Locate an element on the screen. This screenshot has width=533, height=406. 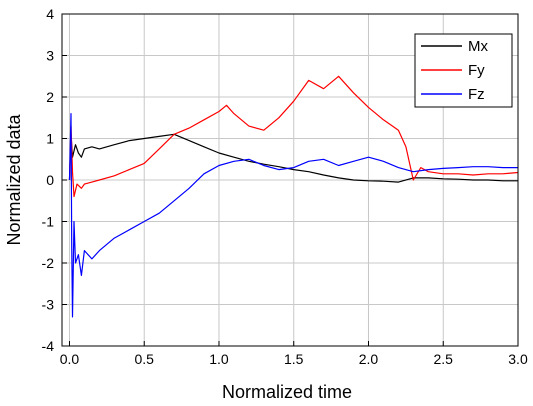
x-tick-label: 2.0 is located at coordinates (369, 359).